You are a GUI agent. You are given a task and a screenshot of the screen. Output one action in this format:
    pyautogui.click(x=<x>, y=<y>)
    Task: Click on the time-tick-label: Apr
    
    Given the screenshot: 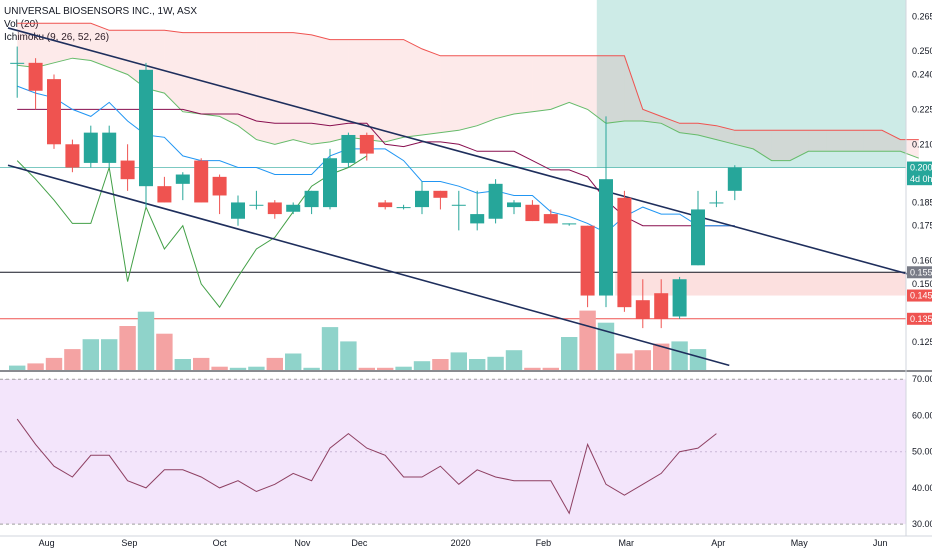 What is the action you would take?
    pyautogui.click(x=718, y=543)
    